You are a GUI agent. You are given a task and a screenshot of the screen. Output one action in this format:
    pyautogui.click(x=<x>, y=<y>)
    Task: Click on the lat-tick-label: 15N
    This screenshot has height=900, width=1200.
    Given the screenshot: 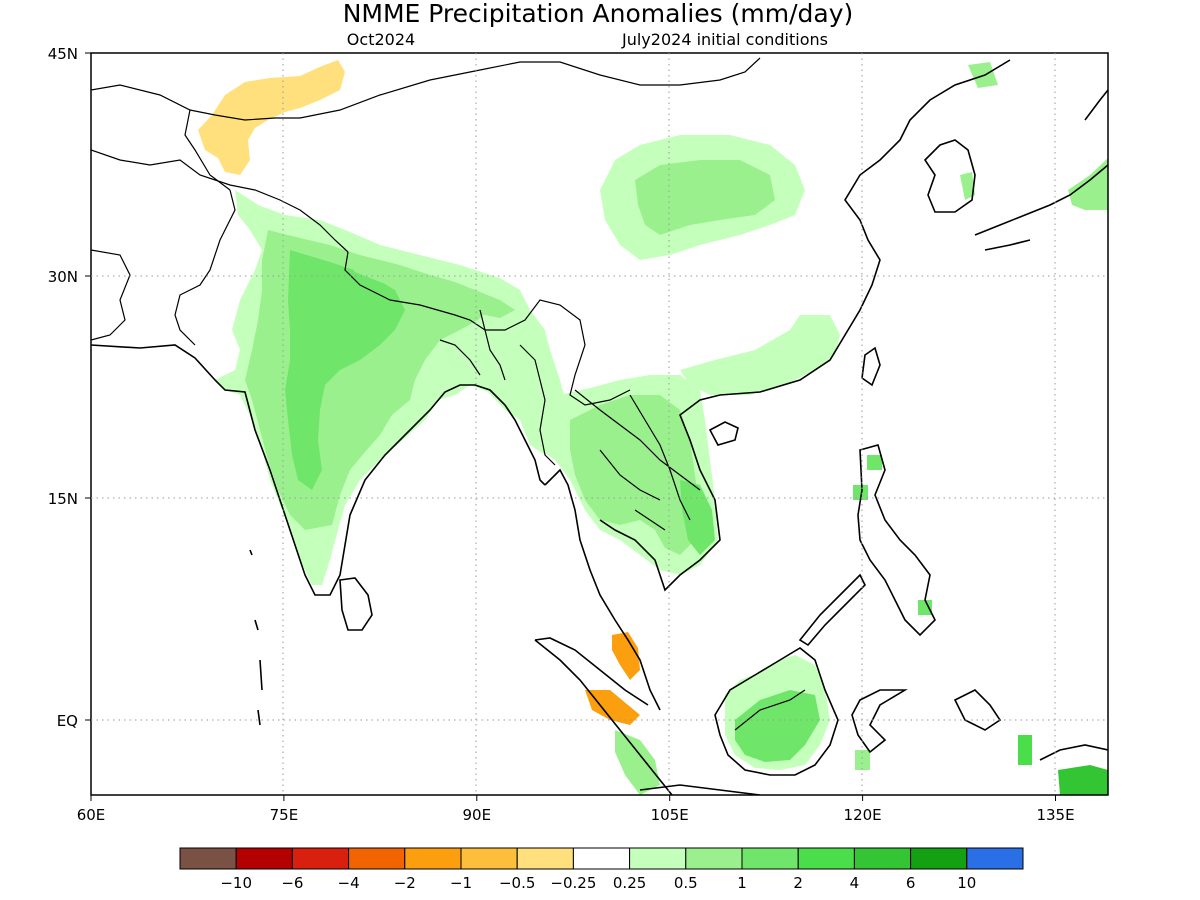 What is the action you would take?
    pyautogui.click(x=63, y=499)
    